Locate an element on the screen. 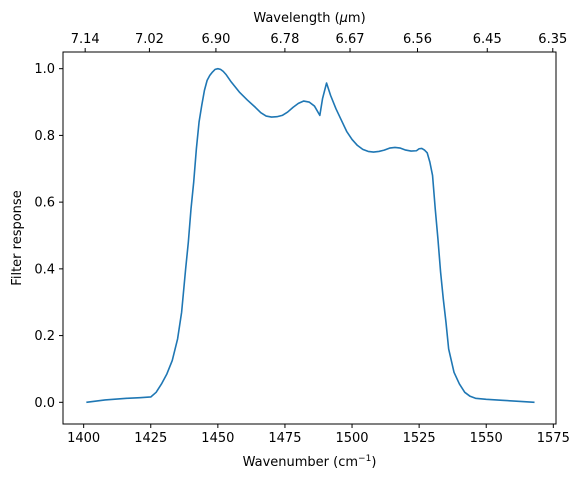  top-tick-label: 6.67 is located at coordinates (350, 39).